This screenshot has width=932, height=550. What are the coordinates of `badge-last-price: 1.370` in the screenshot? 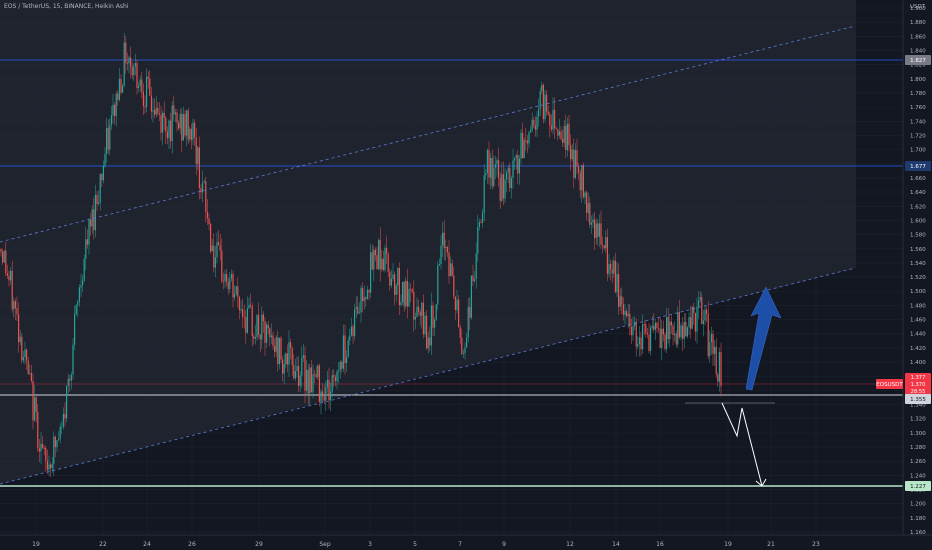 It's located at (918, 385).